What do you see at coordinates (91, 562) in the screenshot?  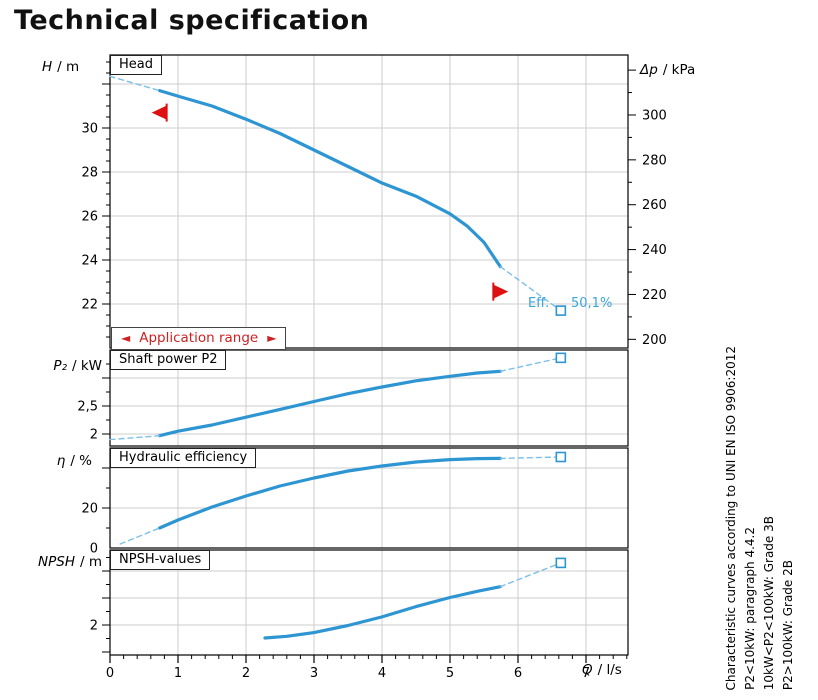 I see `npsh-axis-unit: / m` at bounding box center [91, 562].